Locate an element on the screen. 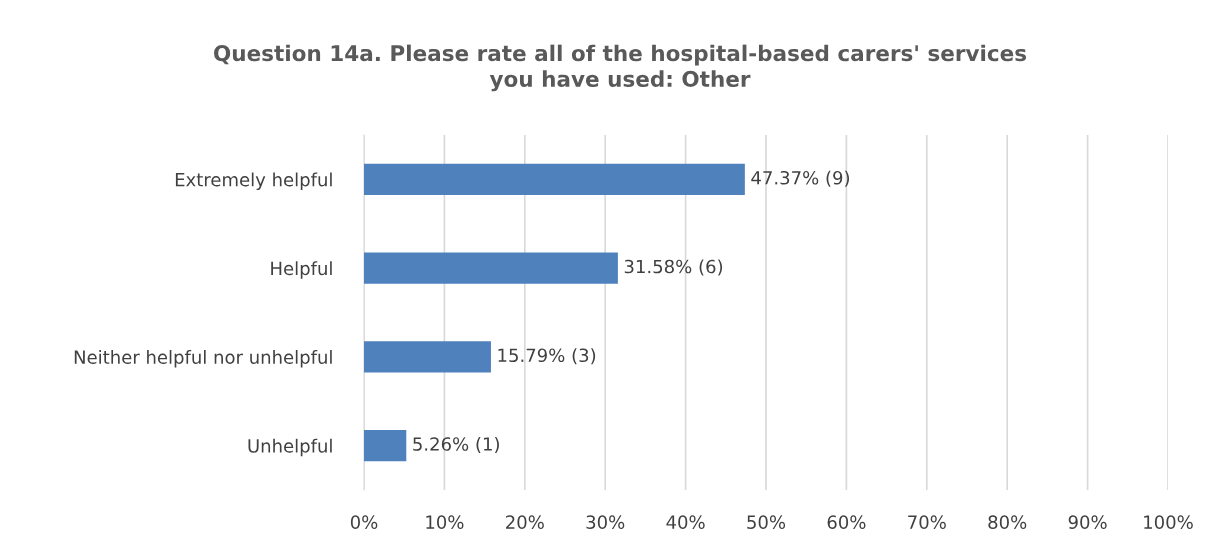 The image size is (1217, 538). x-tick-label: 50% is located at coordinates (766, 522).